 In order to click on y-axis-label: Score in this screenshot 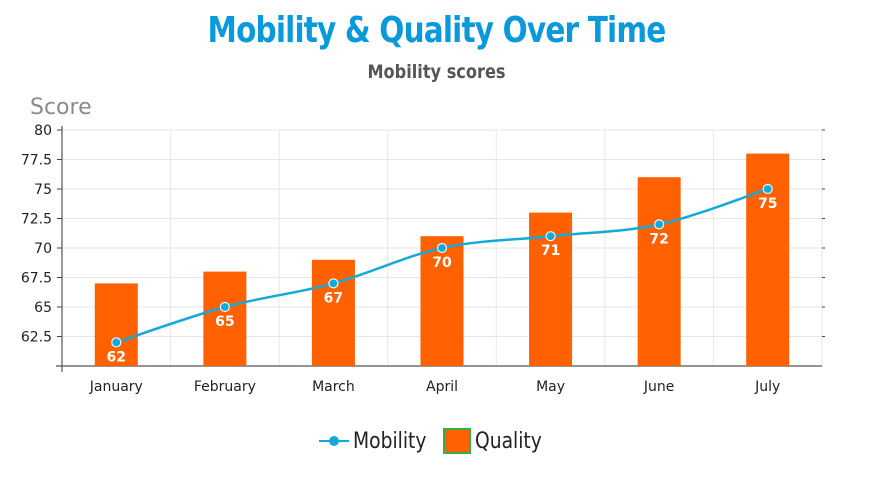, I will do `click(61, 107)`.